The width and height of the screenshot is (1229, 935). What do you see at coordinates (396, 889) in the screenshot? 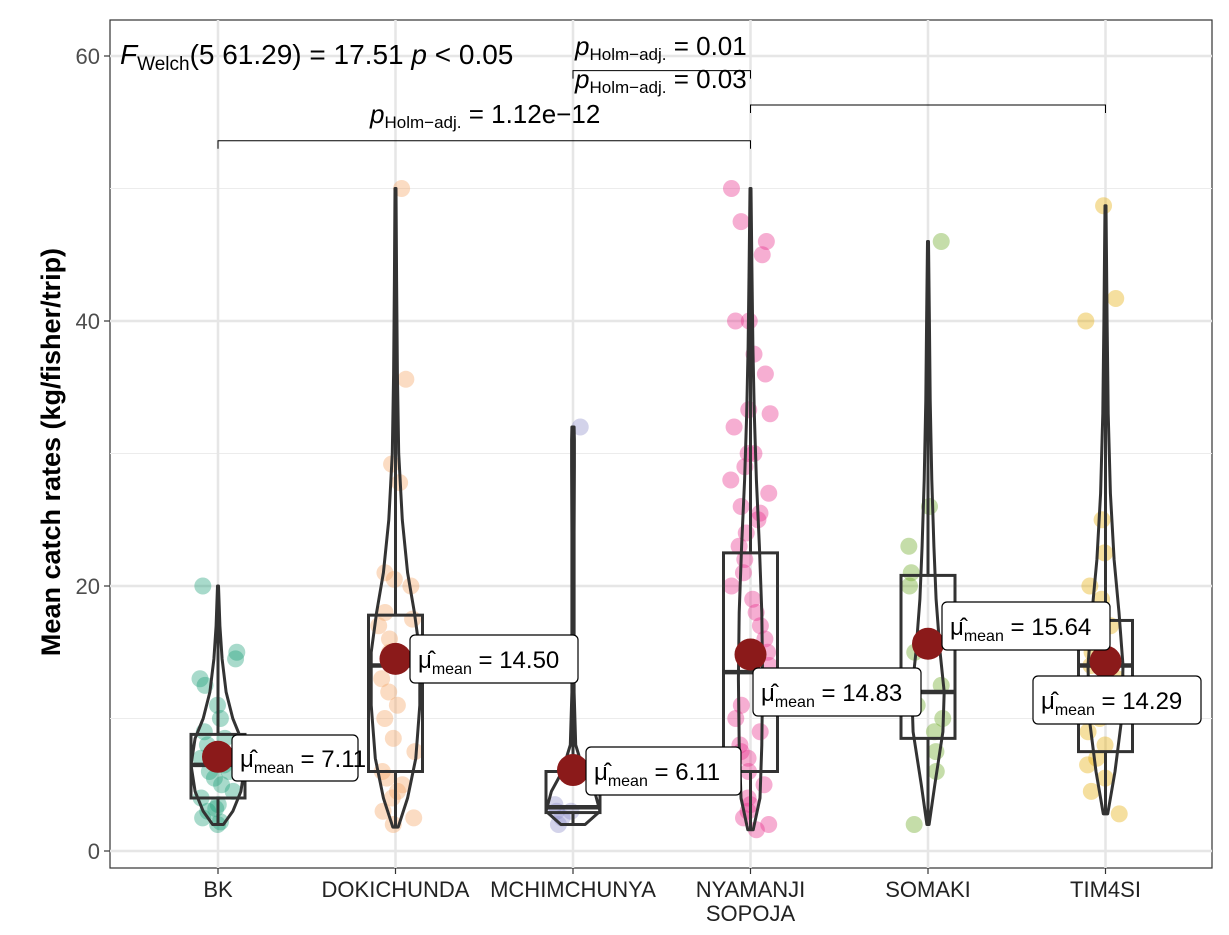
I see `x-tick-label: DOKICHUNDA` at bounding box center [396, 889].